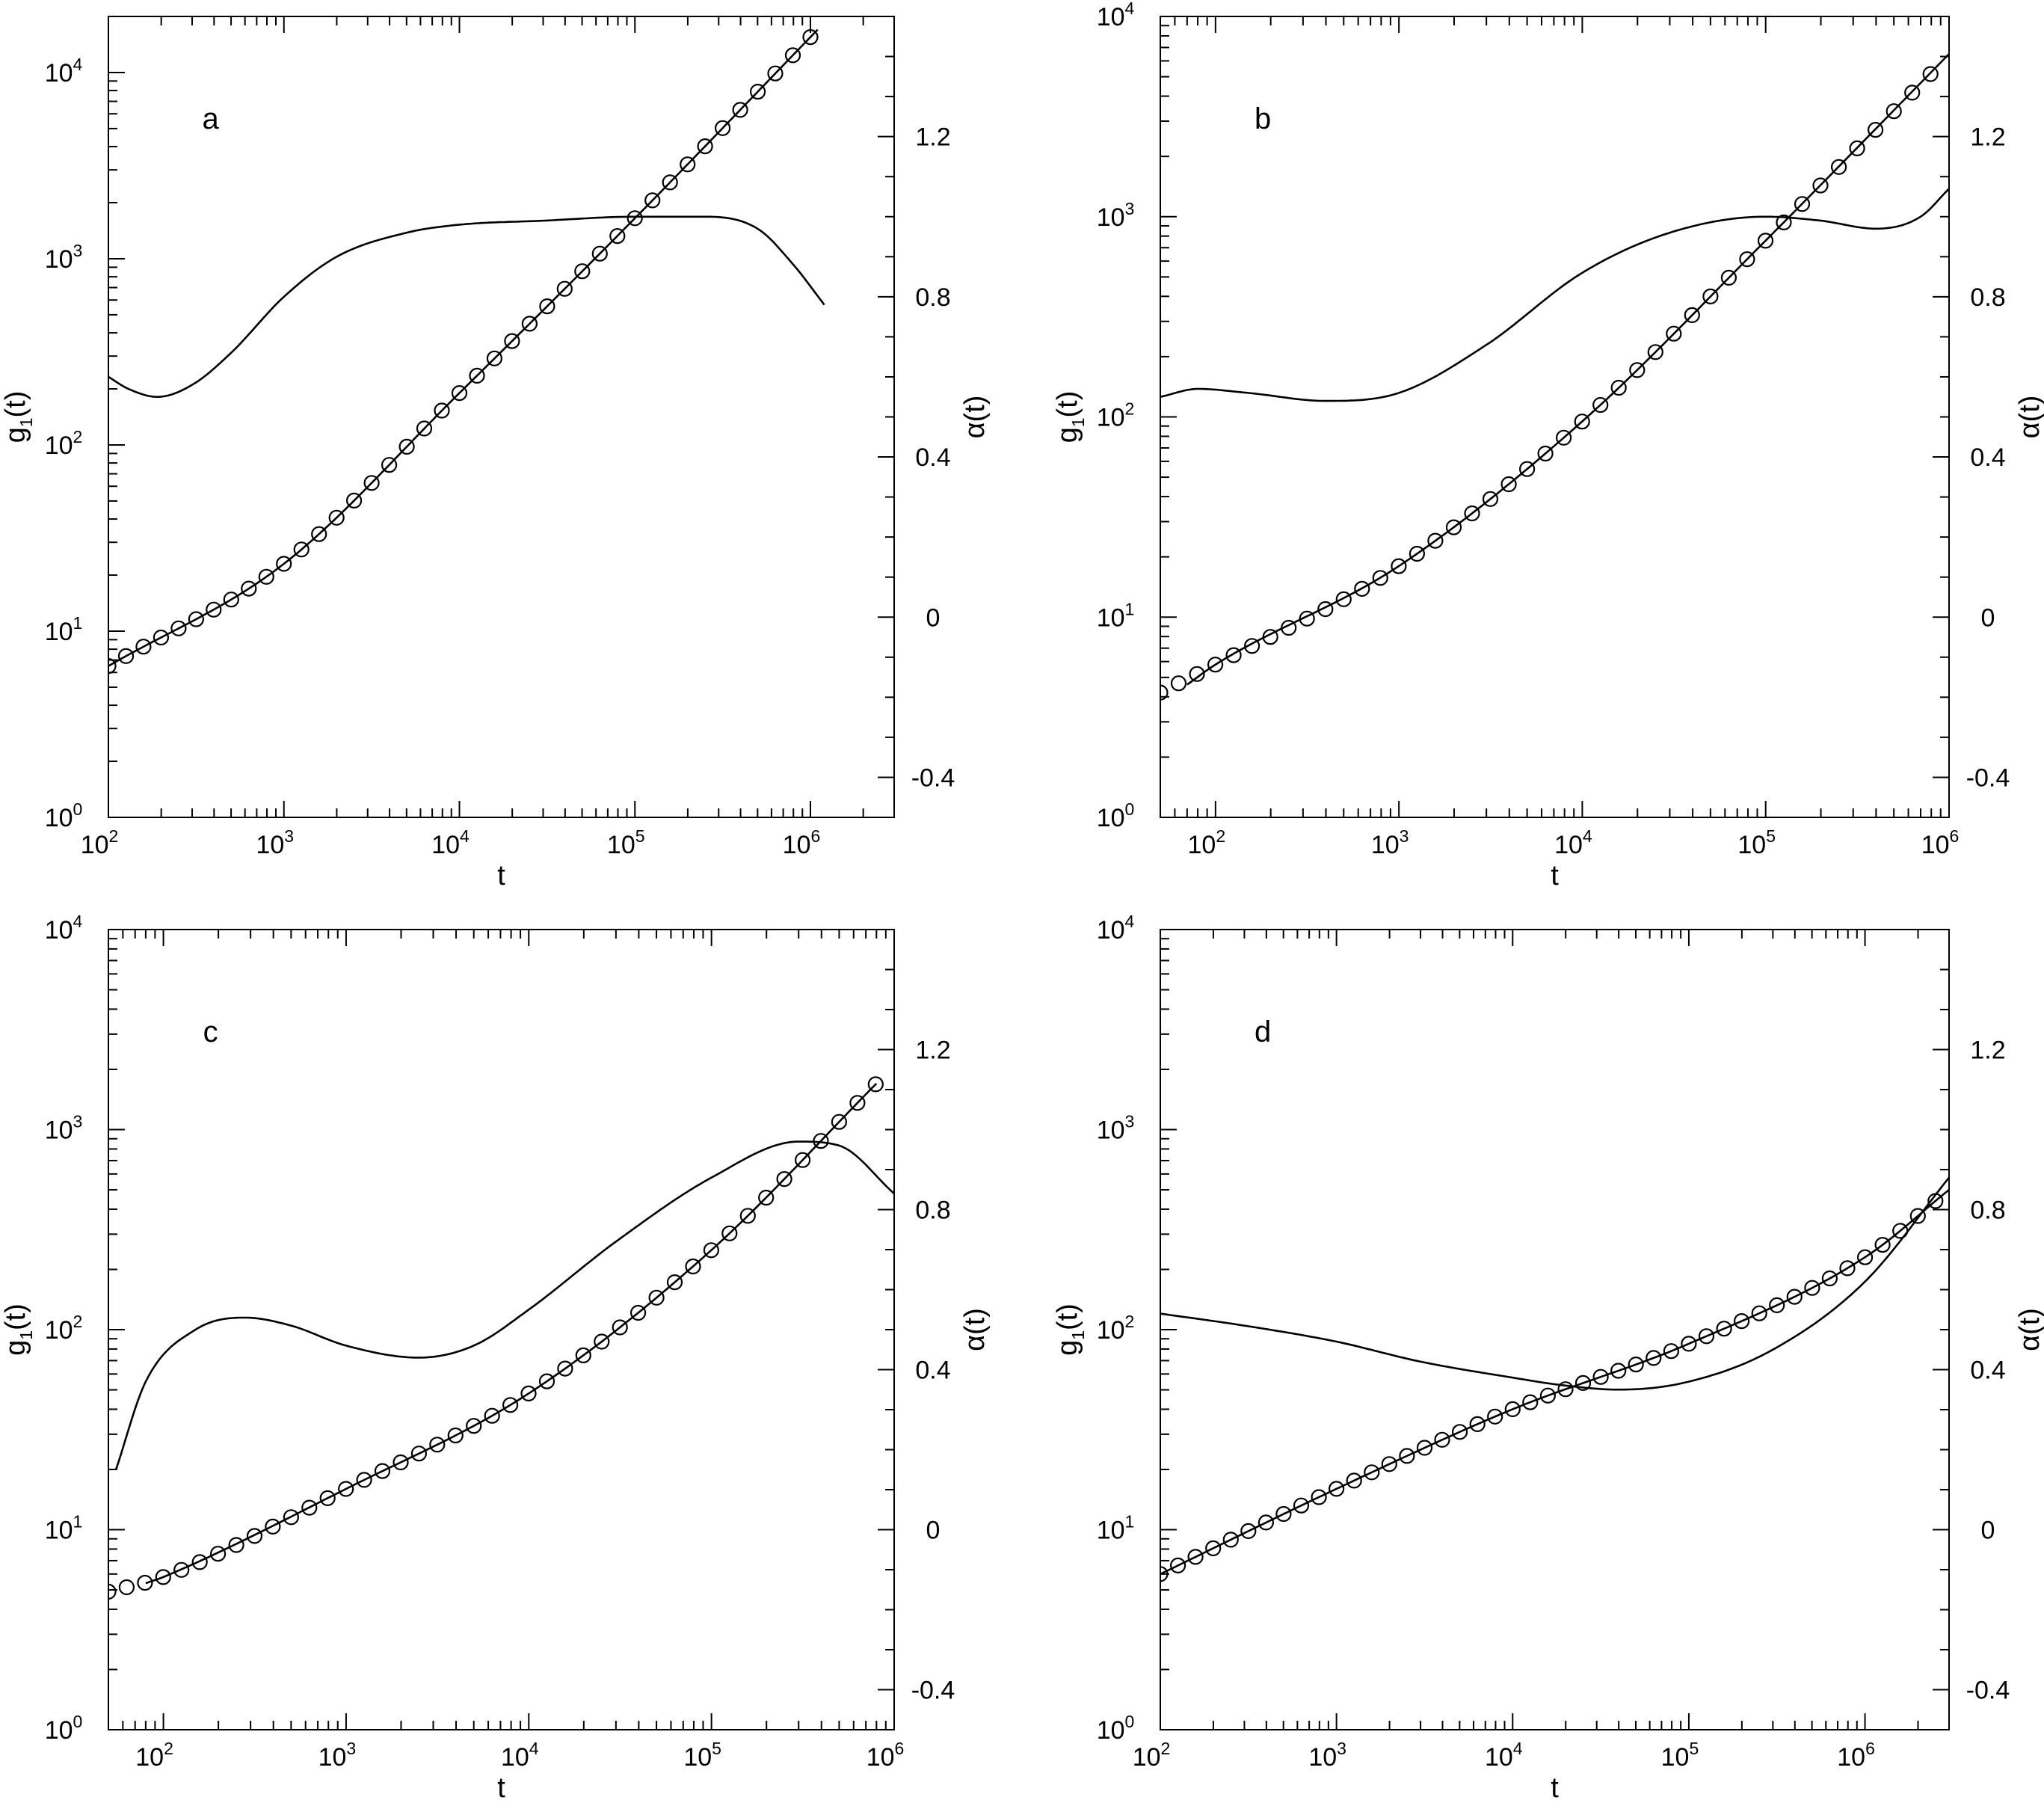 The width and height of the screenshot is (2044, 1803). I want to click on y2-tick-label: 0.8, so click(932, 297).